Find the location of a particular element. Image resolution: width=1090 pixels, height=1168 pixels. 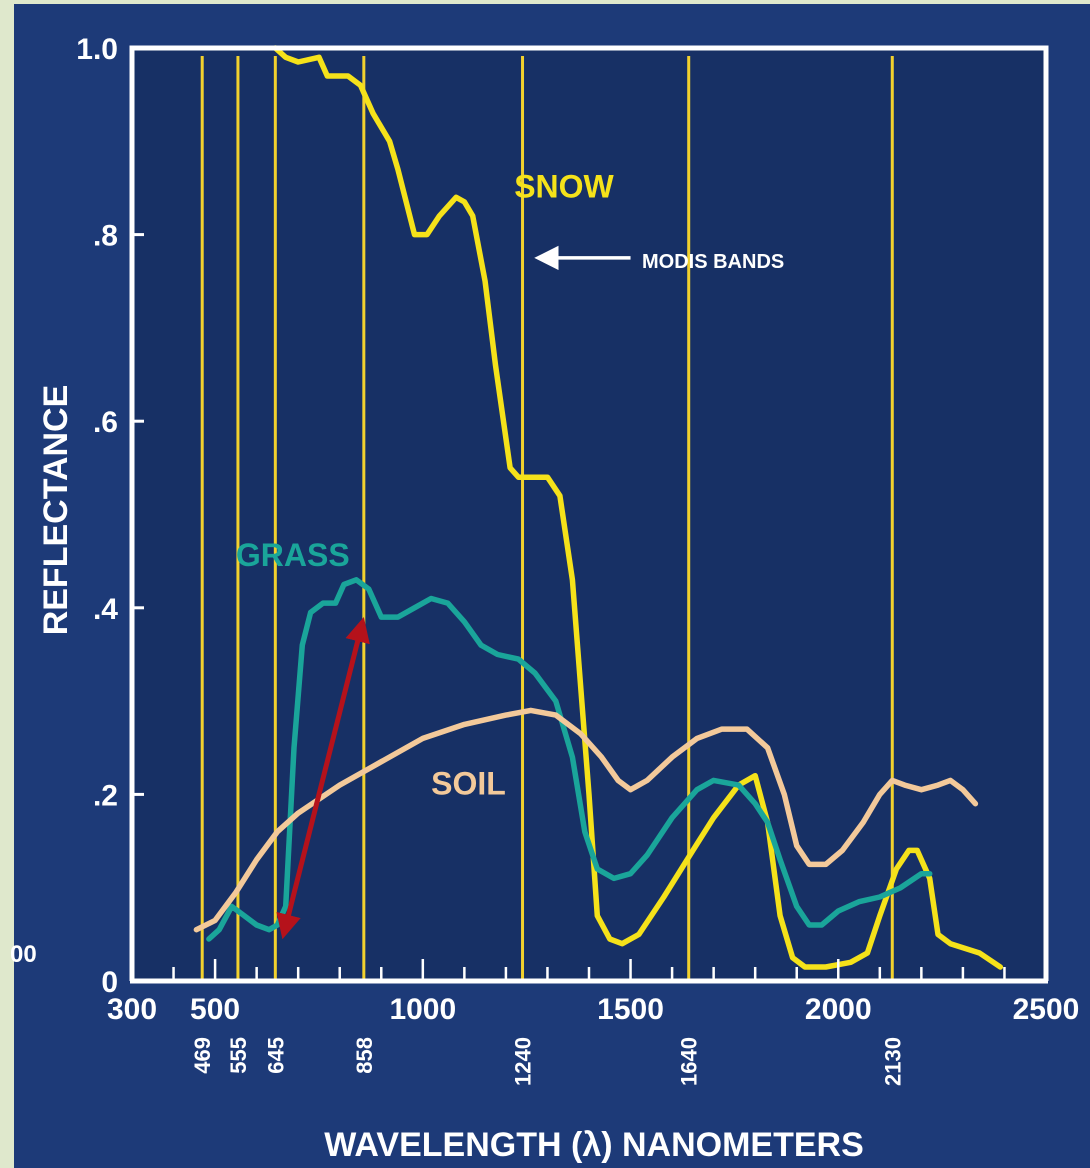

y-tick-label-0: 0 is located at coordinates (109, 982).